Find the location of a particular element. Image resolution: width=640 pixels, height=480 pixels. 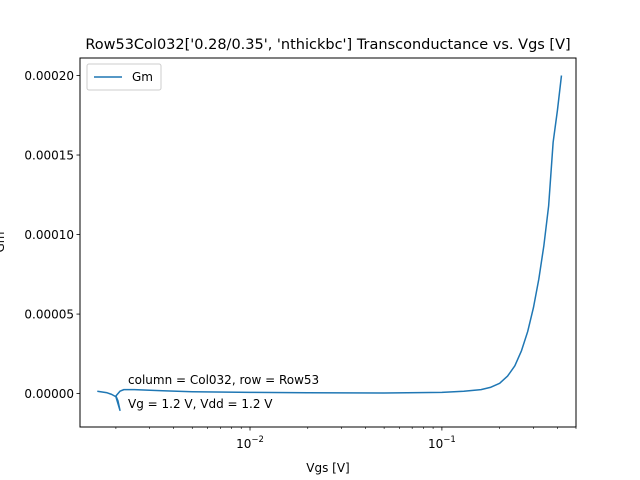

x-axis-ticks: 10⁻² 10⁻¹ is located at coordinates (346, 439).